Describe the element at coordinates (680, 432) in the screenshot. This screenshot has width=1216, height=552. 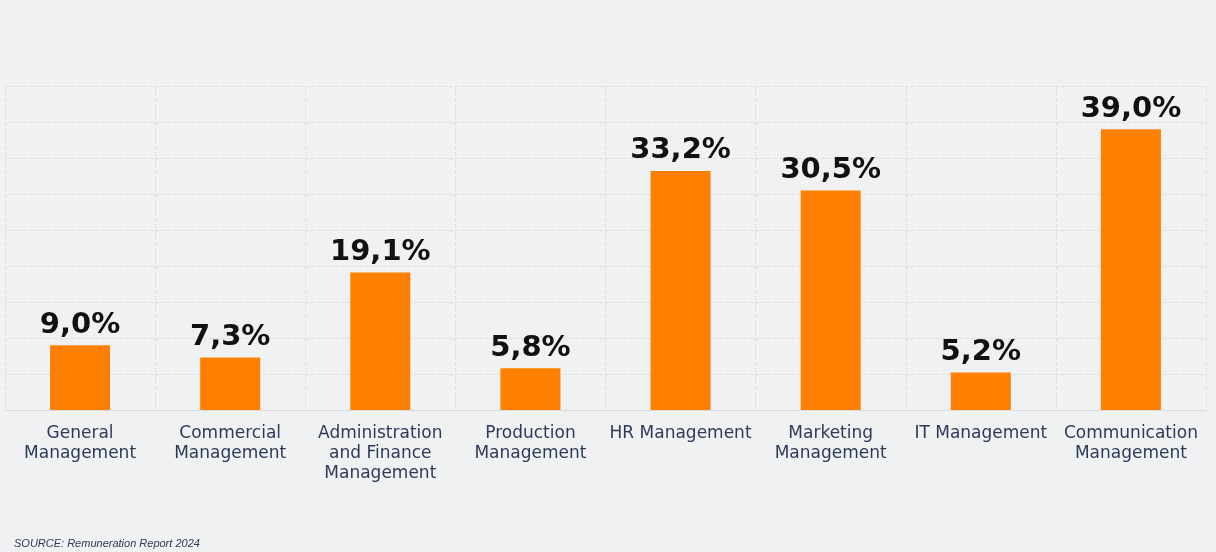
I see `x-tick-label: HR Management` at that location.